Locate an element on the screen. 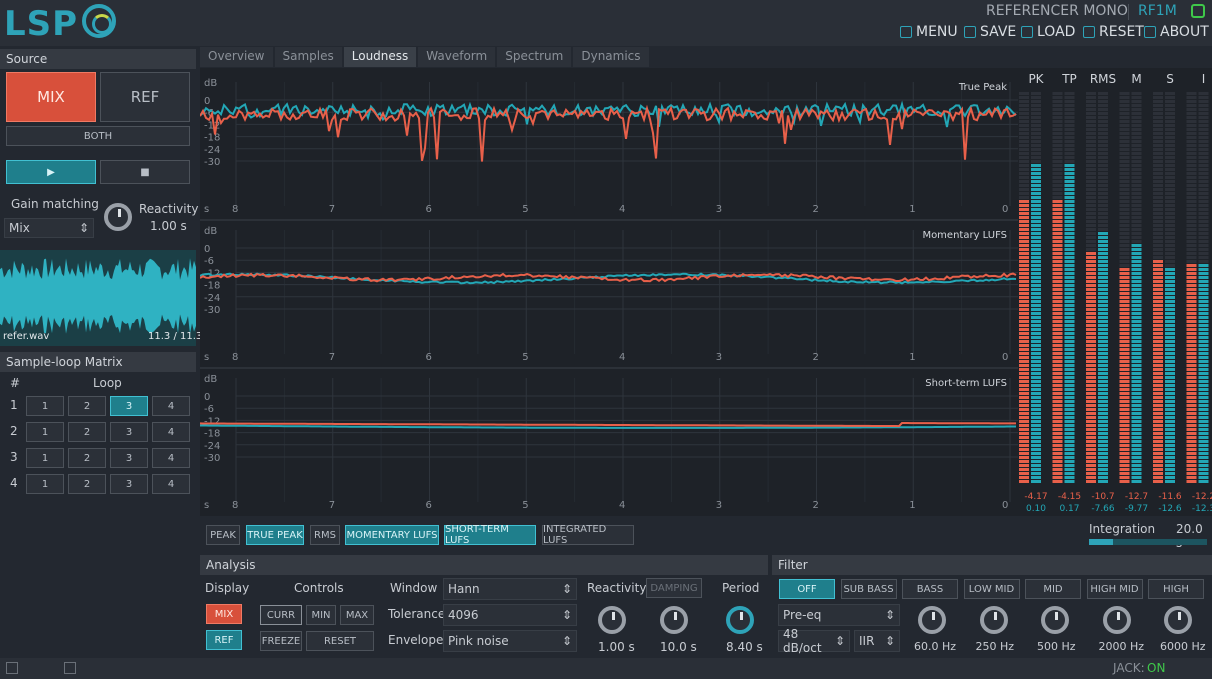  min-button: MIN is located at coordinates (321, 615).